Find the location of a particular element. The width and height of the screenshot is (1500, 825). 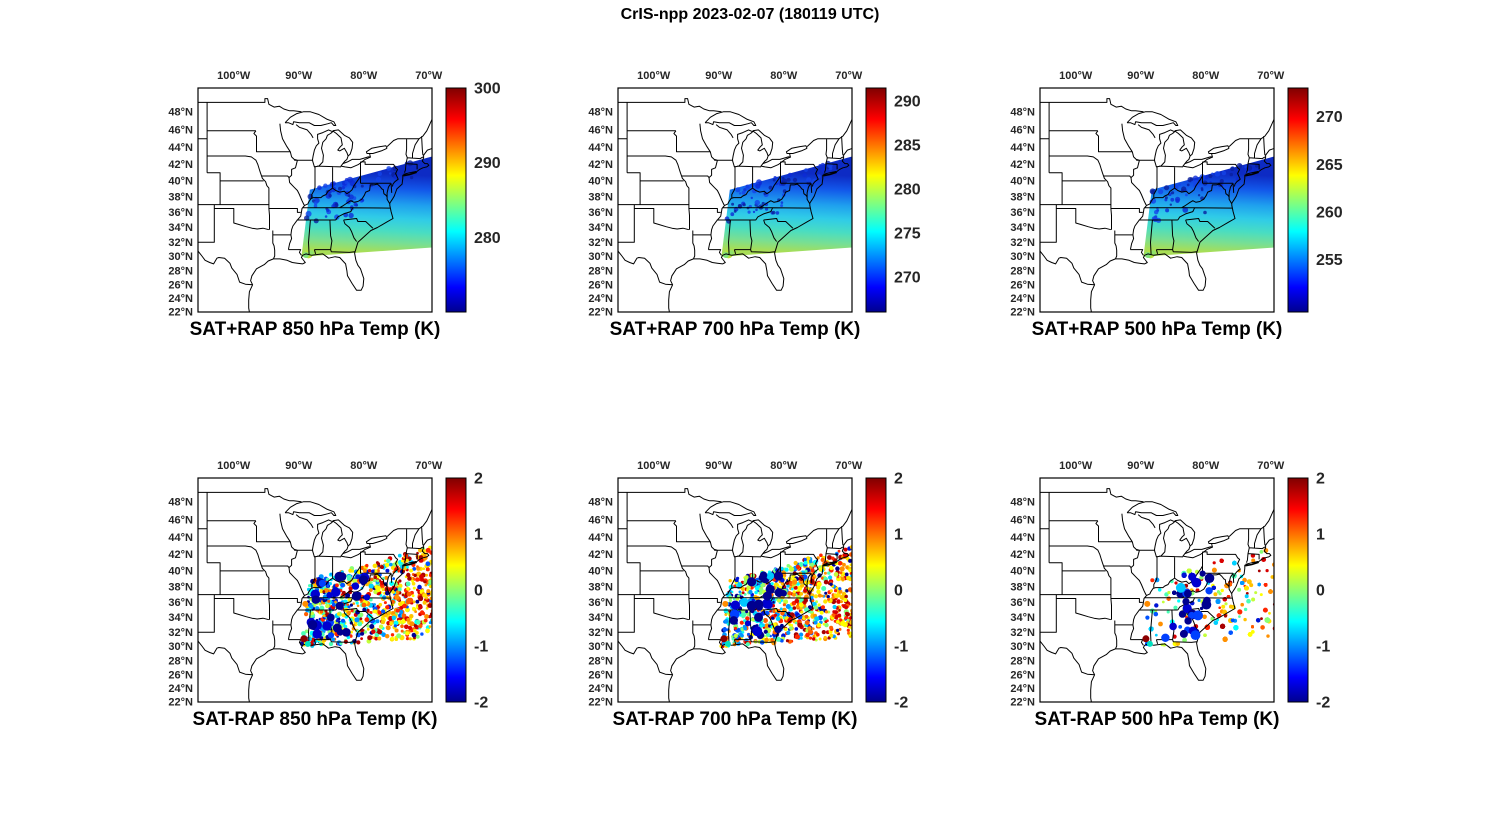

panel-title: SAT+RAP 700 hPa Temp (K) is located at coordinates (735, 329).